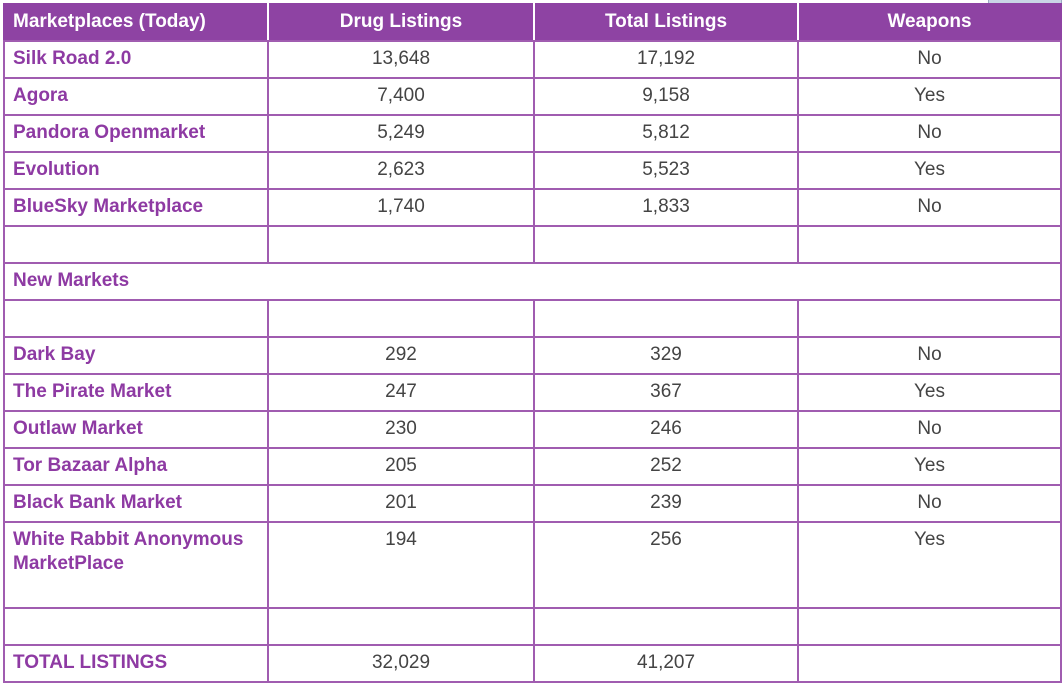 The image size is (1062, 683). I want to click on drug-listings-cell: 13,648, so click(401, 59).